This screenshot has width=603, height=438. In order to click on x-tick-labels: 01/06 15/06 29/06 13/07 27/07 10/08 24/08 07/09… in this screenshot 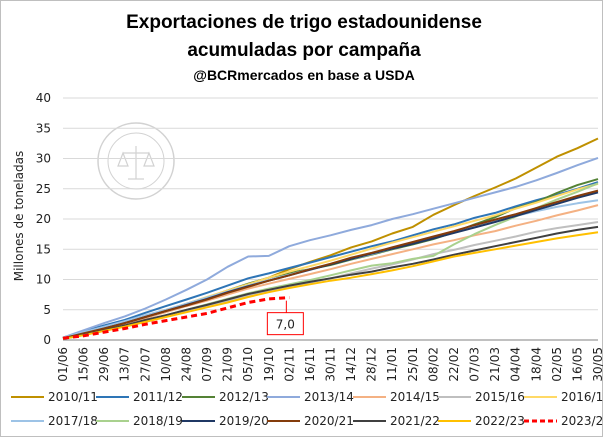, I will do `click(329, 364)`.